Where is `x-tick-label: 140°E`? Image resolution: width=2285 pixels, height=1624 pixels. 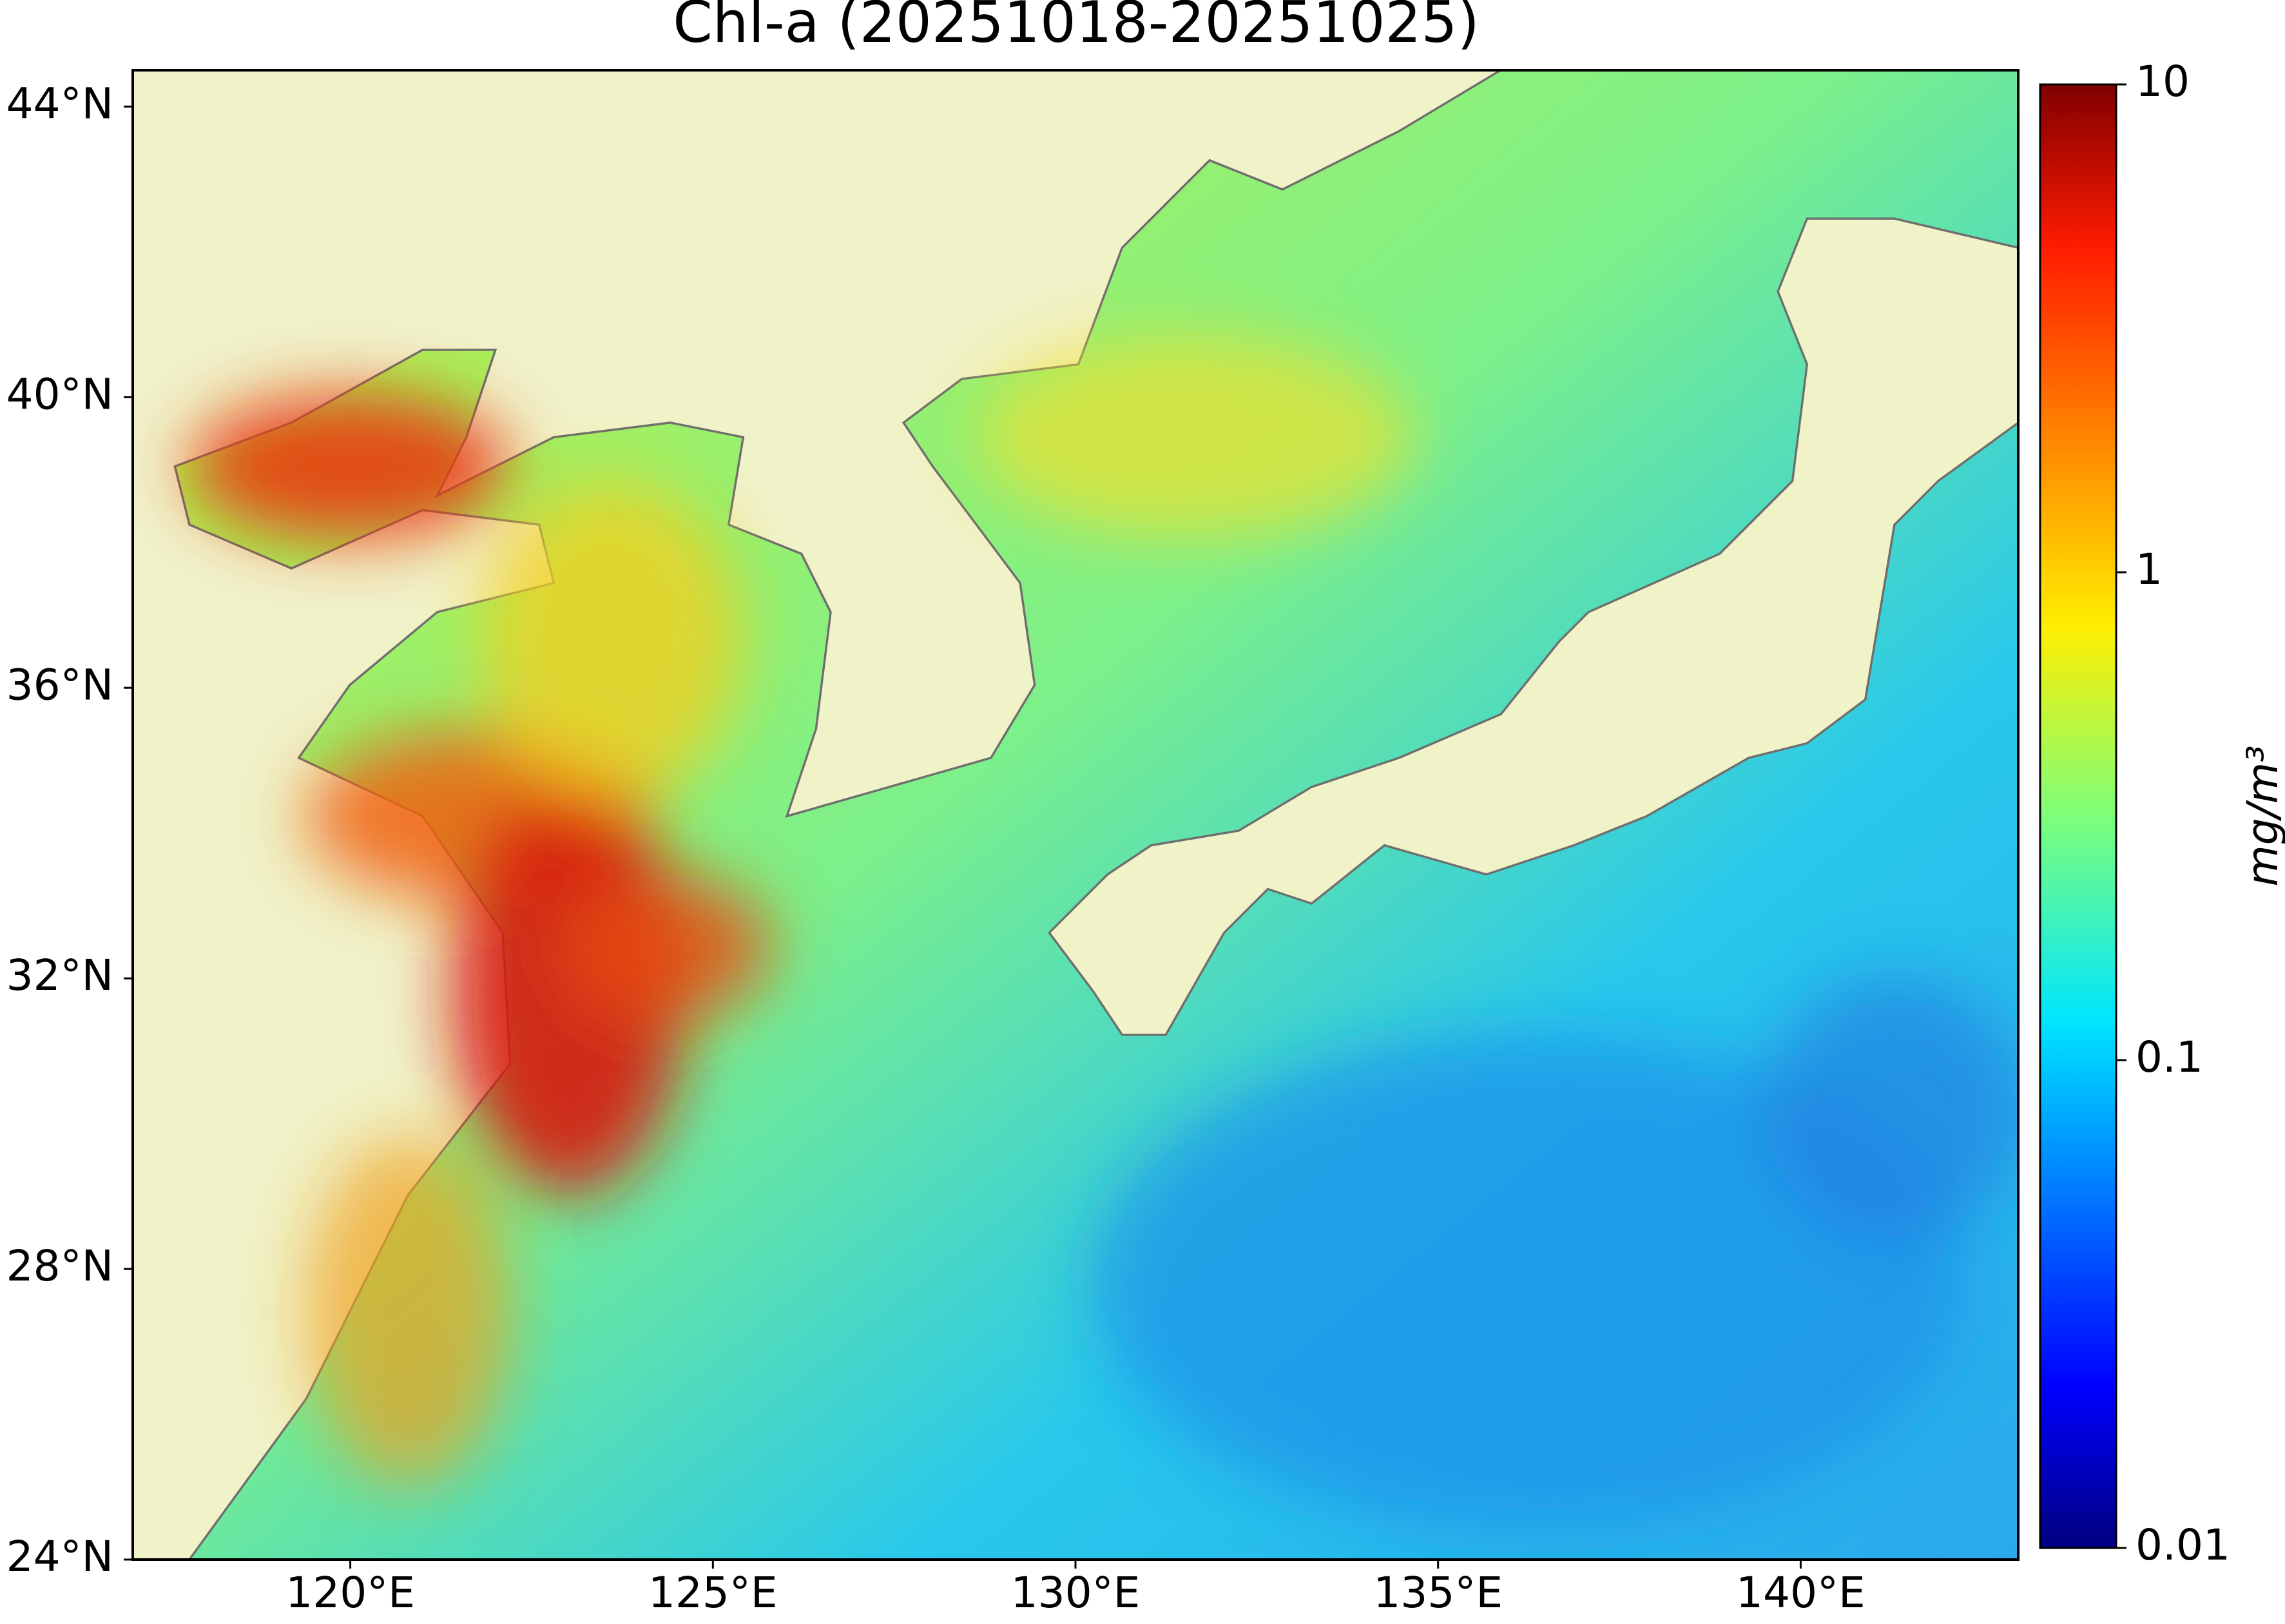
x-tick-label: 140°E is located at coordinates (1801, 1593).